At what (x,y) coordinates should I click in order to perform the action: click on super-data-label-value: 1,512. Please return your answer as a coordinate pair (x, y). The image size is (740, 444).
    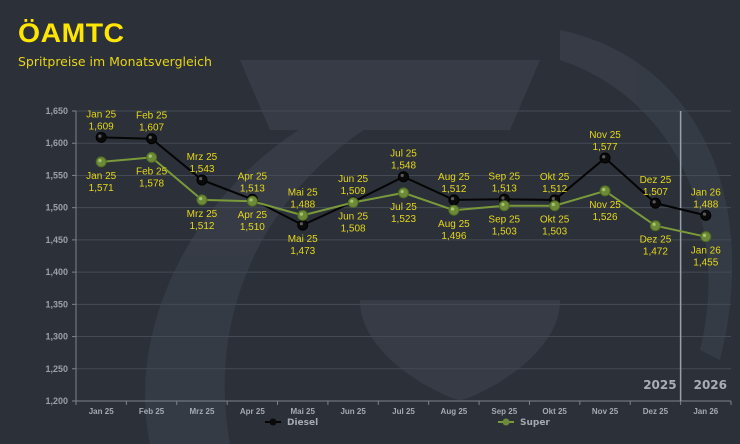
    Looking at the image, I should click on (201, 226).